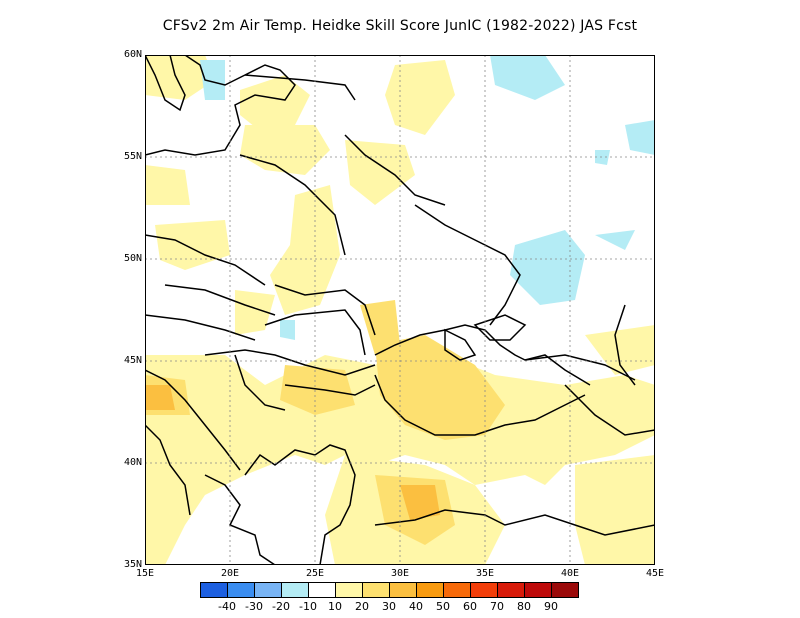 Image resolution: width=800 pixels, height=618 pixels. I want to click on yellow-region-nw, so click(180, 77).